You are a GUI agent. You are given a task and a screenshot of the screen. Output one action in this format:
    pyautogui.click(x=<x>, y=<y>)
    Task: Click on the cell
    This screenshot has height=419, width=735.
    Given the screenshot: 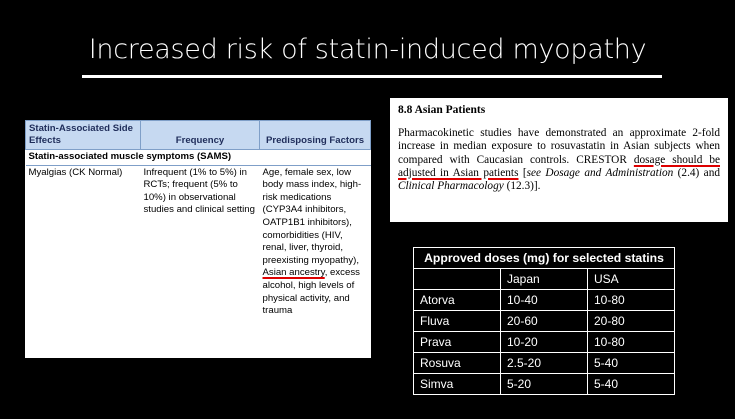 What is the action you would take?
    pyautogui.click(x=457, y=279)
    